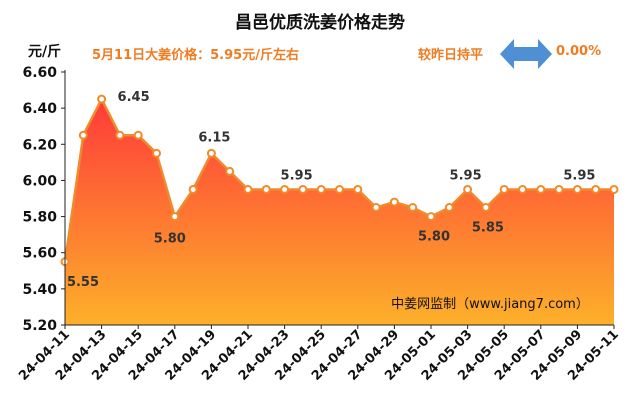  I want to click on data-label-24-04-19: 6.15, so click(214, 137).